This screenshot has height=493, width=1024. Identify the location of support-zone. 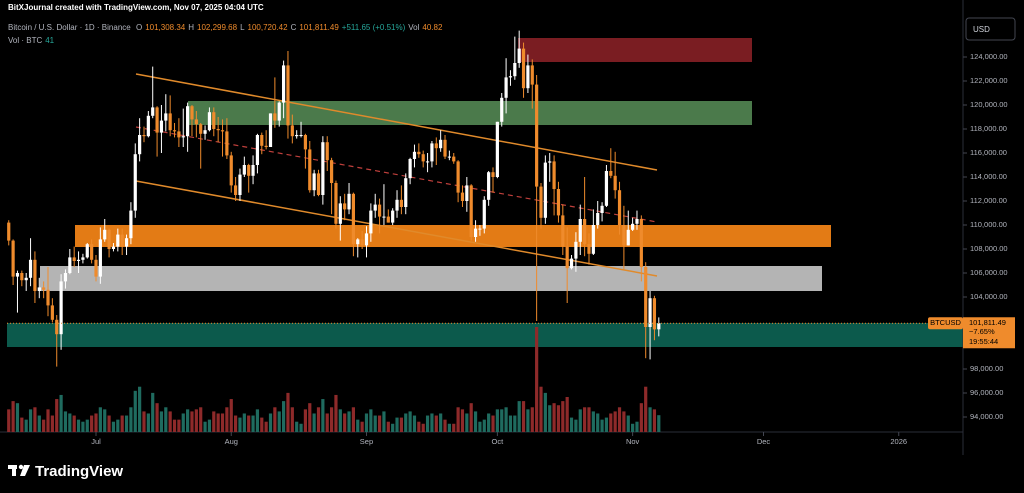
(453, 236).